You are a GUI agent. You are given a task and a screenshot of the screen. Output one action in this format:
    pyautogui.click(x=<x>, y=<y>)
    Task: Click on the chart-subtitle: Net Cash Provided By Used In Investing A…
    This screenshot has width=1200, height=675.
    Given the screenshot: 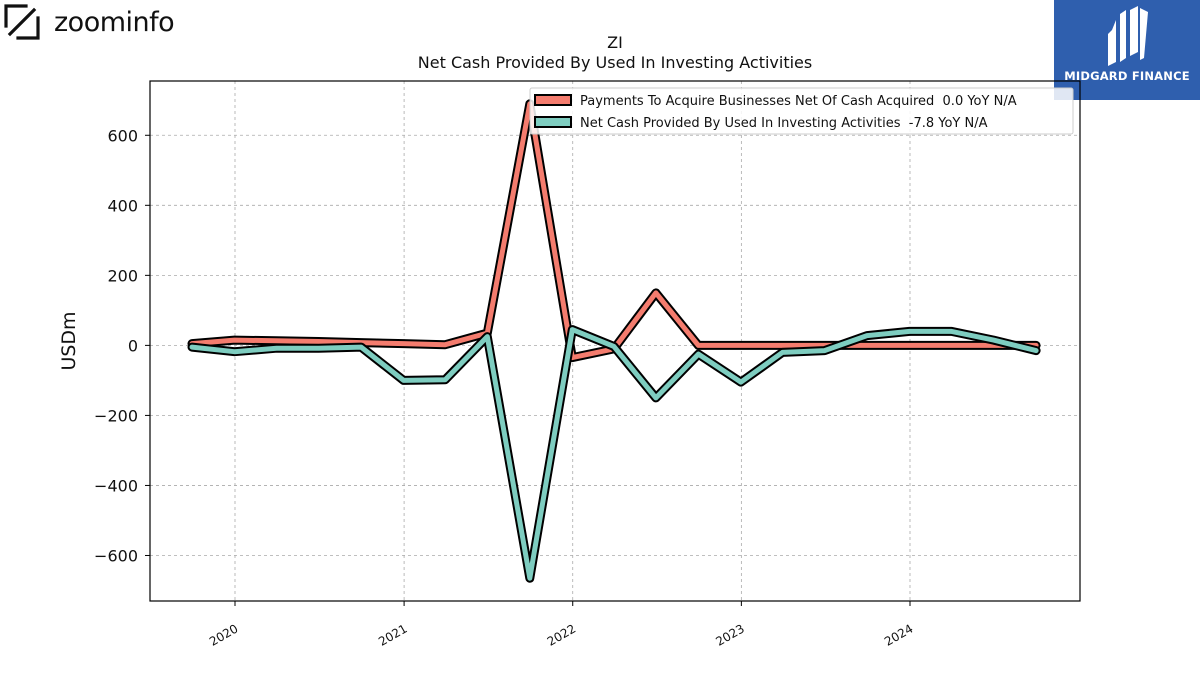 What is the action you would take?
    pyautogui.click(x=615, y=62)
    